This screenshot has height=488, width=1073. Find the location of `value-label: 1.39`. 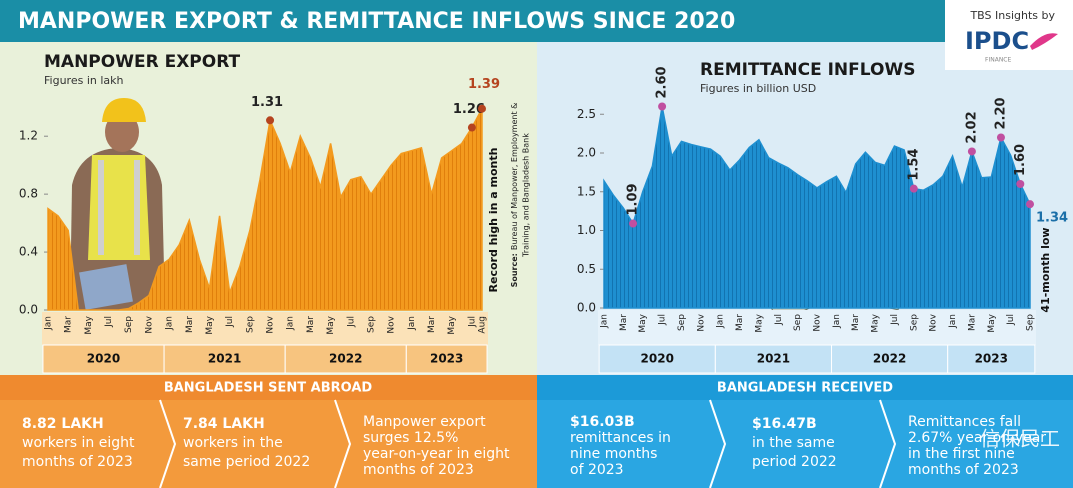

value-label: 1.39 is located at coordinates (484, 84).